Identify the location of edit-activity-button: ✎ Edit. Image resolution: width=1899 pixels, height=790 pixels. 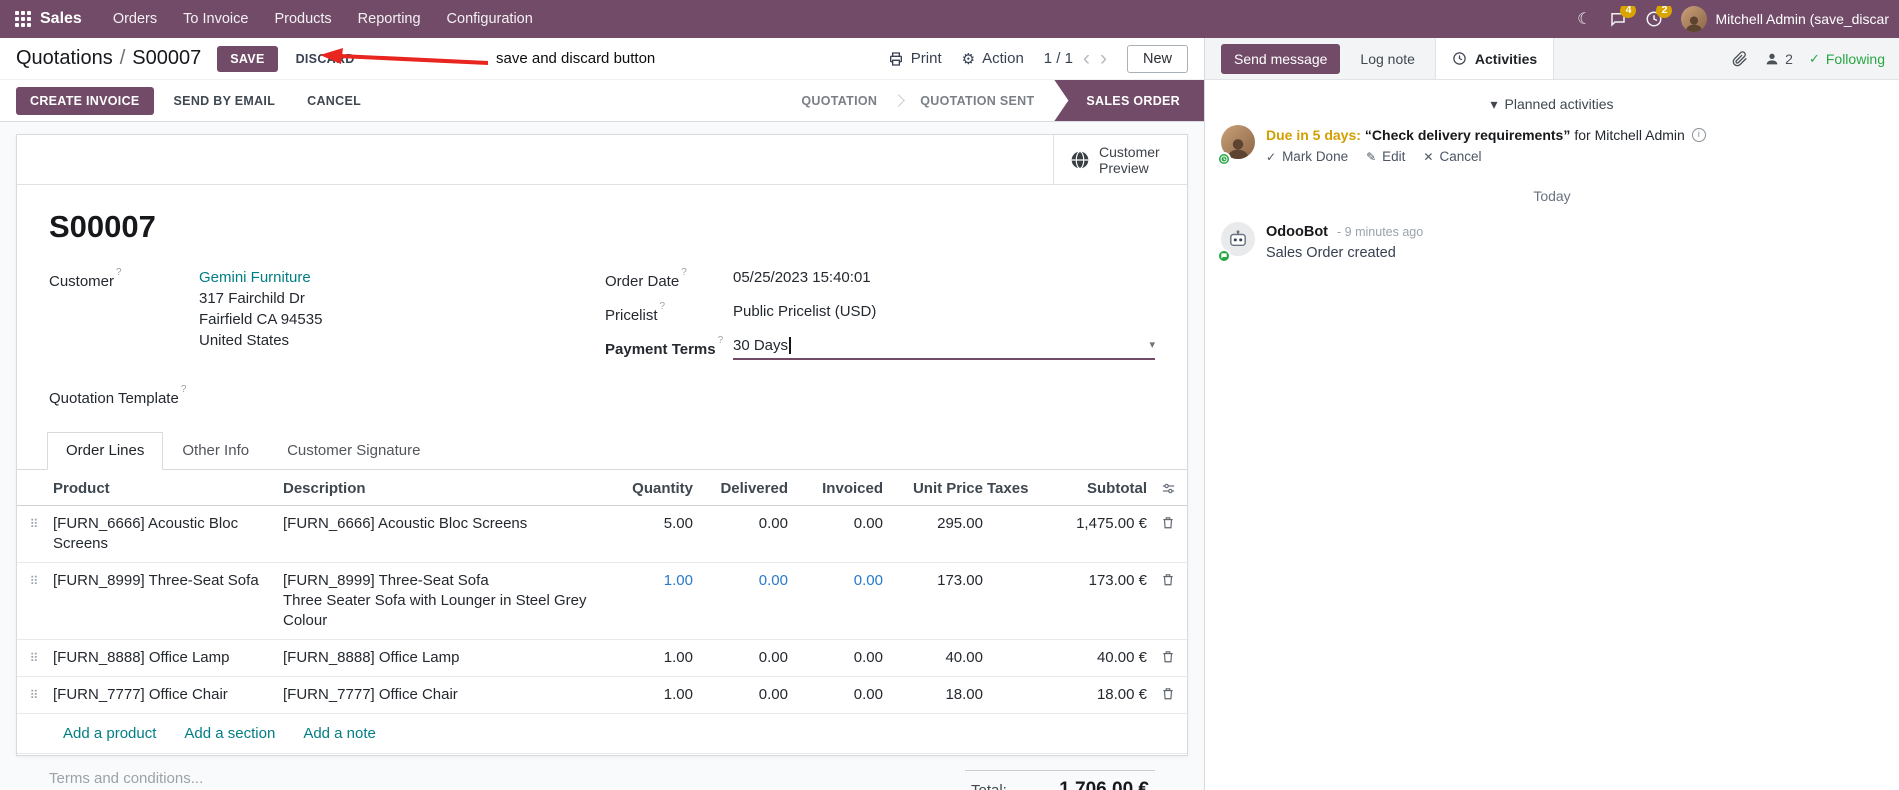
(1385, 156).